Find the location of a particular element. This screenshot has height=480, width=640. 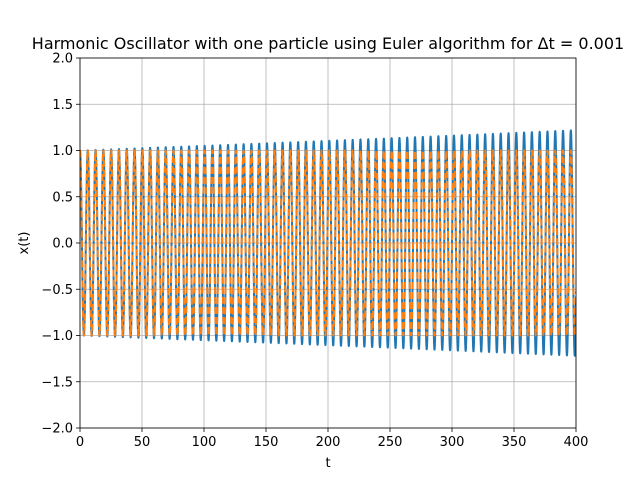

x-tick-label: 150 is located at coordinates (266, 442).